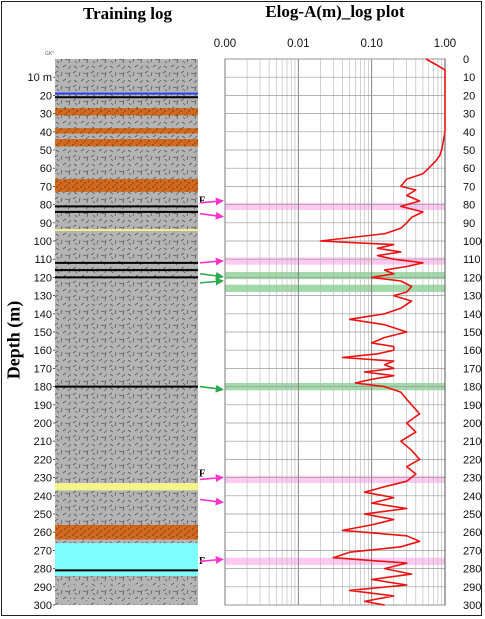  I want to click on left-depth-tick: 50, so click(46, 151).